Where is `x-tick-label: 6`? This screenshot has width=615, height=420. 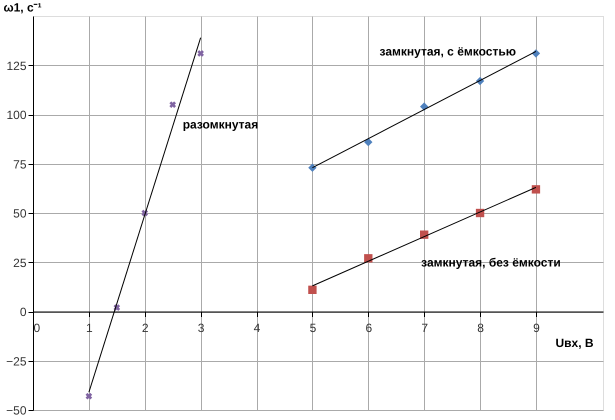 x-tick-label: 6 is located at coordinates (368, 328).